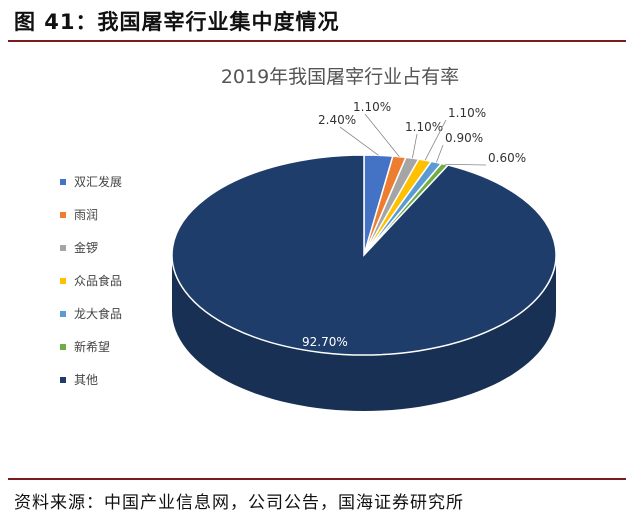 This screenshot has height=524, width=634. What do you see at coordinates (337, 120) in the screenshot?
I see `data-label-1: 2.40%` at bounding box center [337, 120].